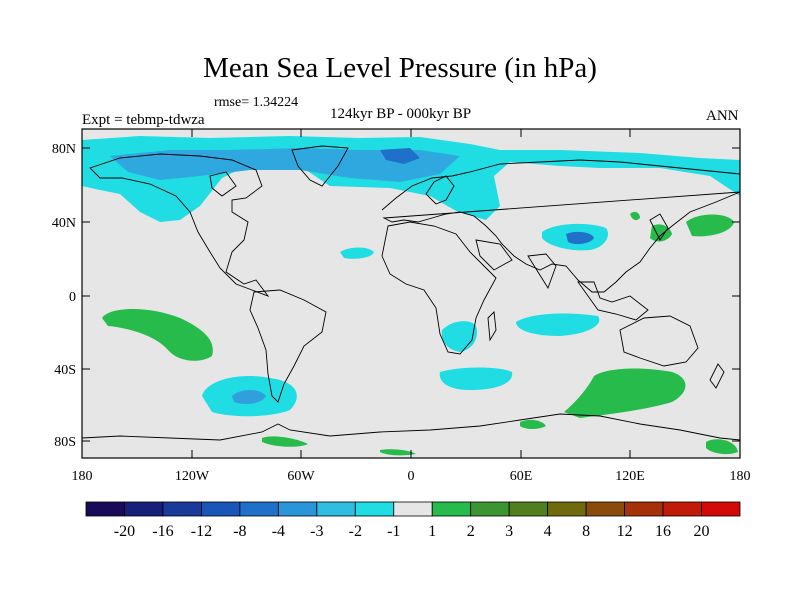 The width and height of the screenshot is (800, 600). Describe the element at coordinates (661, 233) in the screenshot. I see `green-region-japan` at that location.